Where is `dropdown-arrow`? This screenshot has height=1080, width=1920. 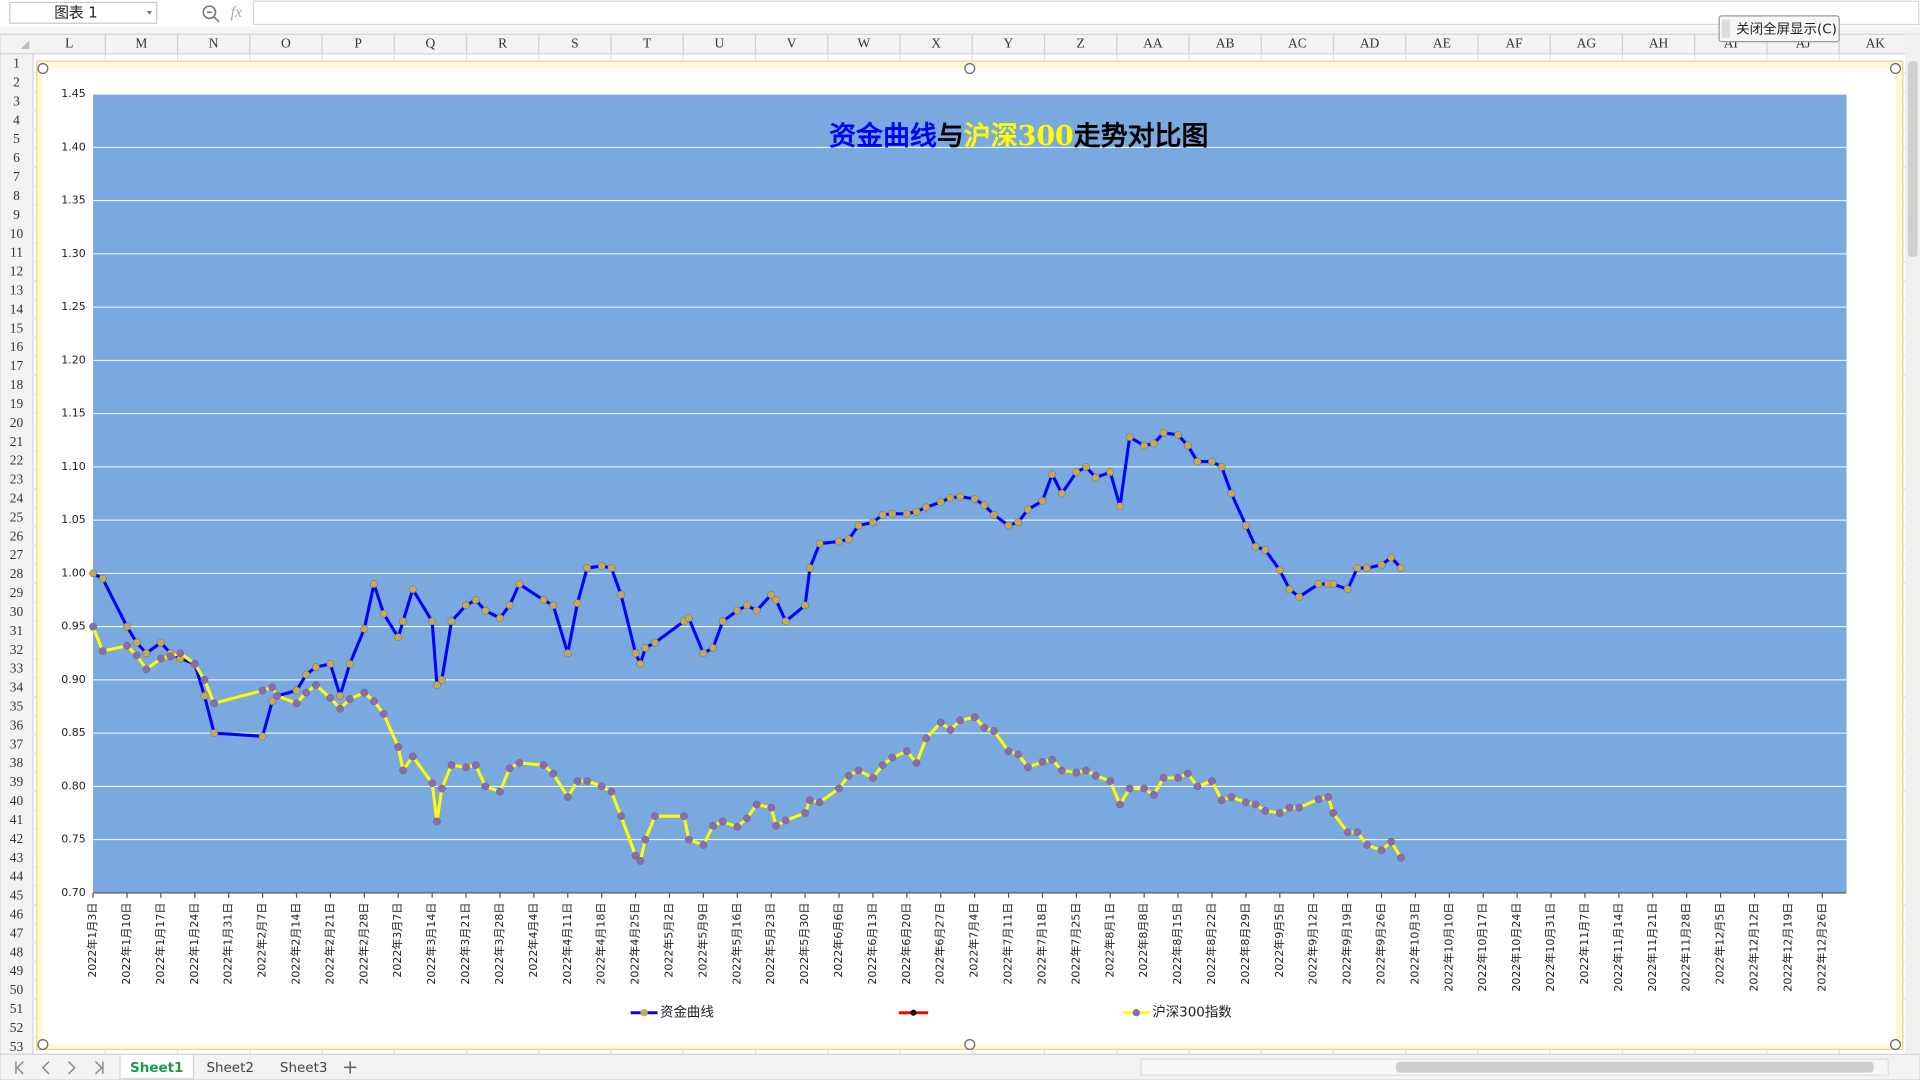
dropdown-arrow is located at coordinates (149, 13).